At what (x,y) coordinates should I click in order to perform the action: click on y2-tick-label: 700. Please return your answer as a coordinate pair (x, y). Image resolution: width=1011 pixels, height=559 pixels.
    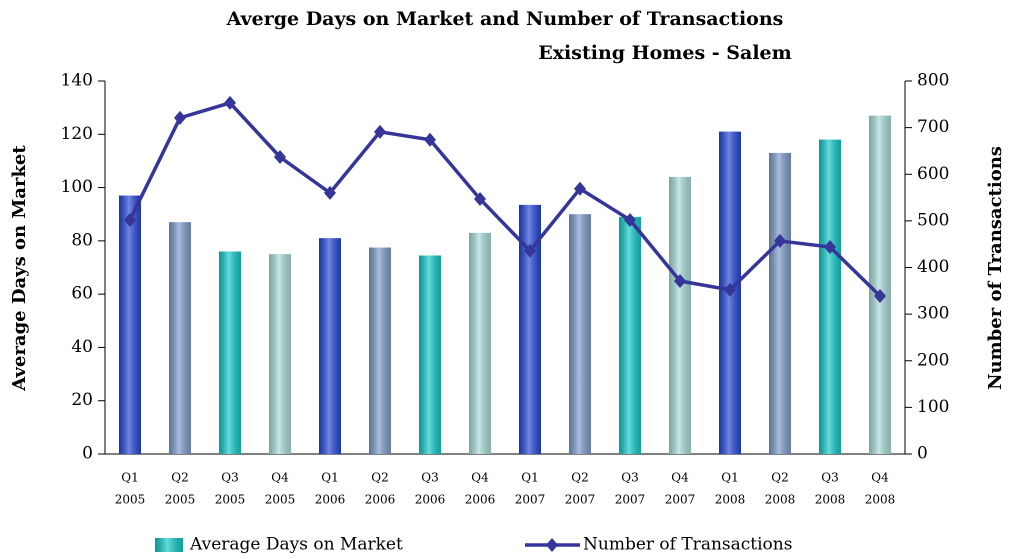
    Looking at the image, I should click on (933, 127).